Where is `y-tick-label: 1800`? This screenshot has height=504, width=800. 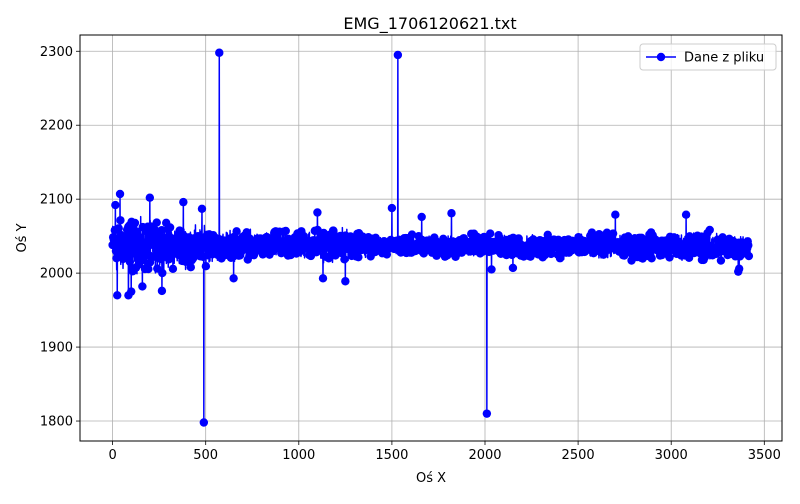 y-tick-label: 1800 is located at coordinates (56, 422).